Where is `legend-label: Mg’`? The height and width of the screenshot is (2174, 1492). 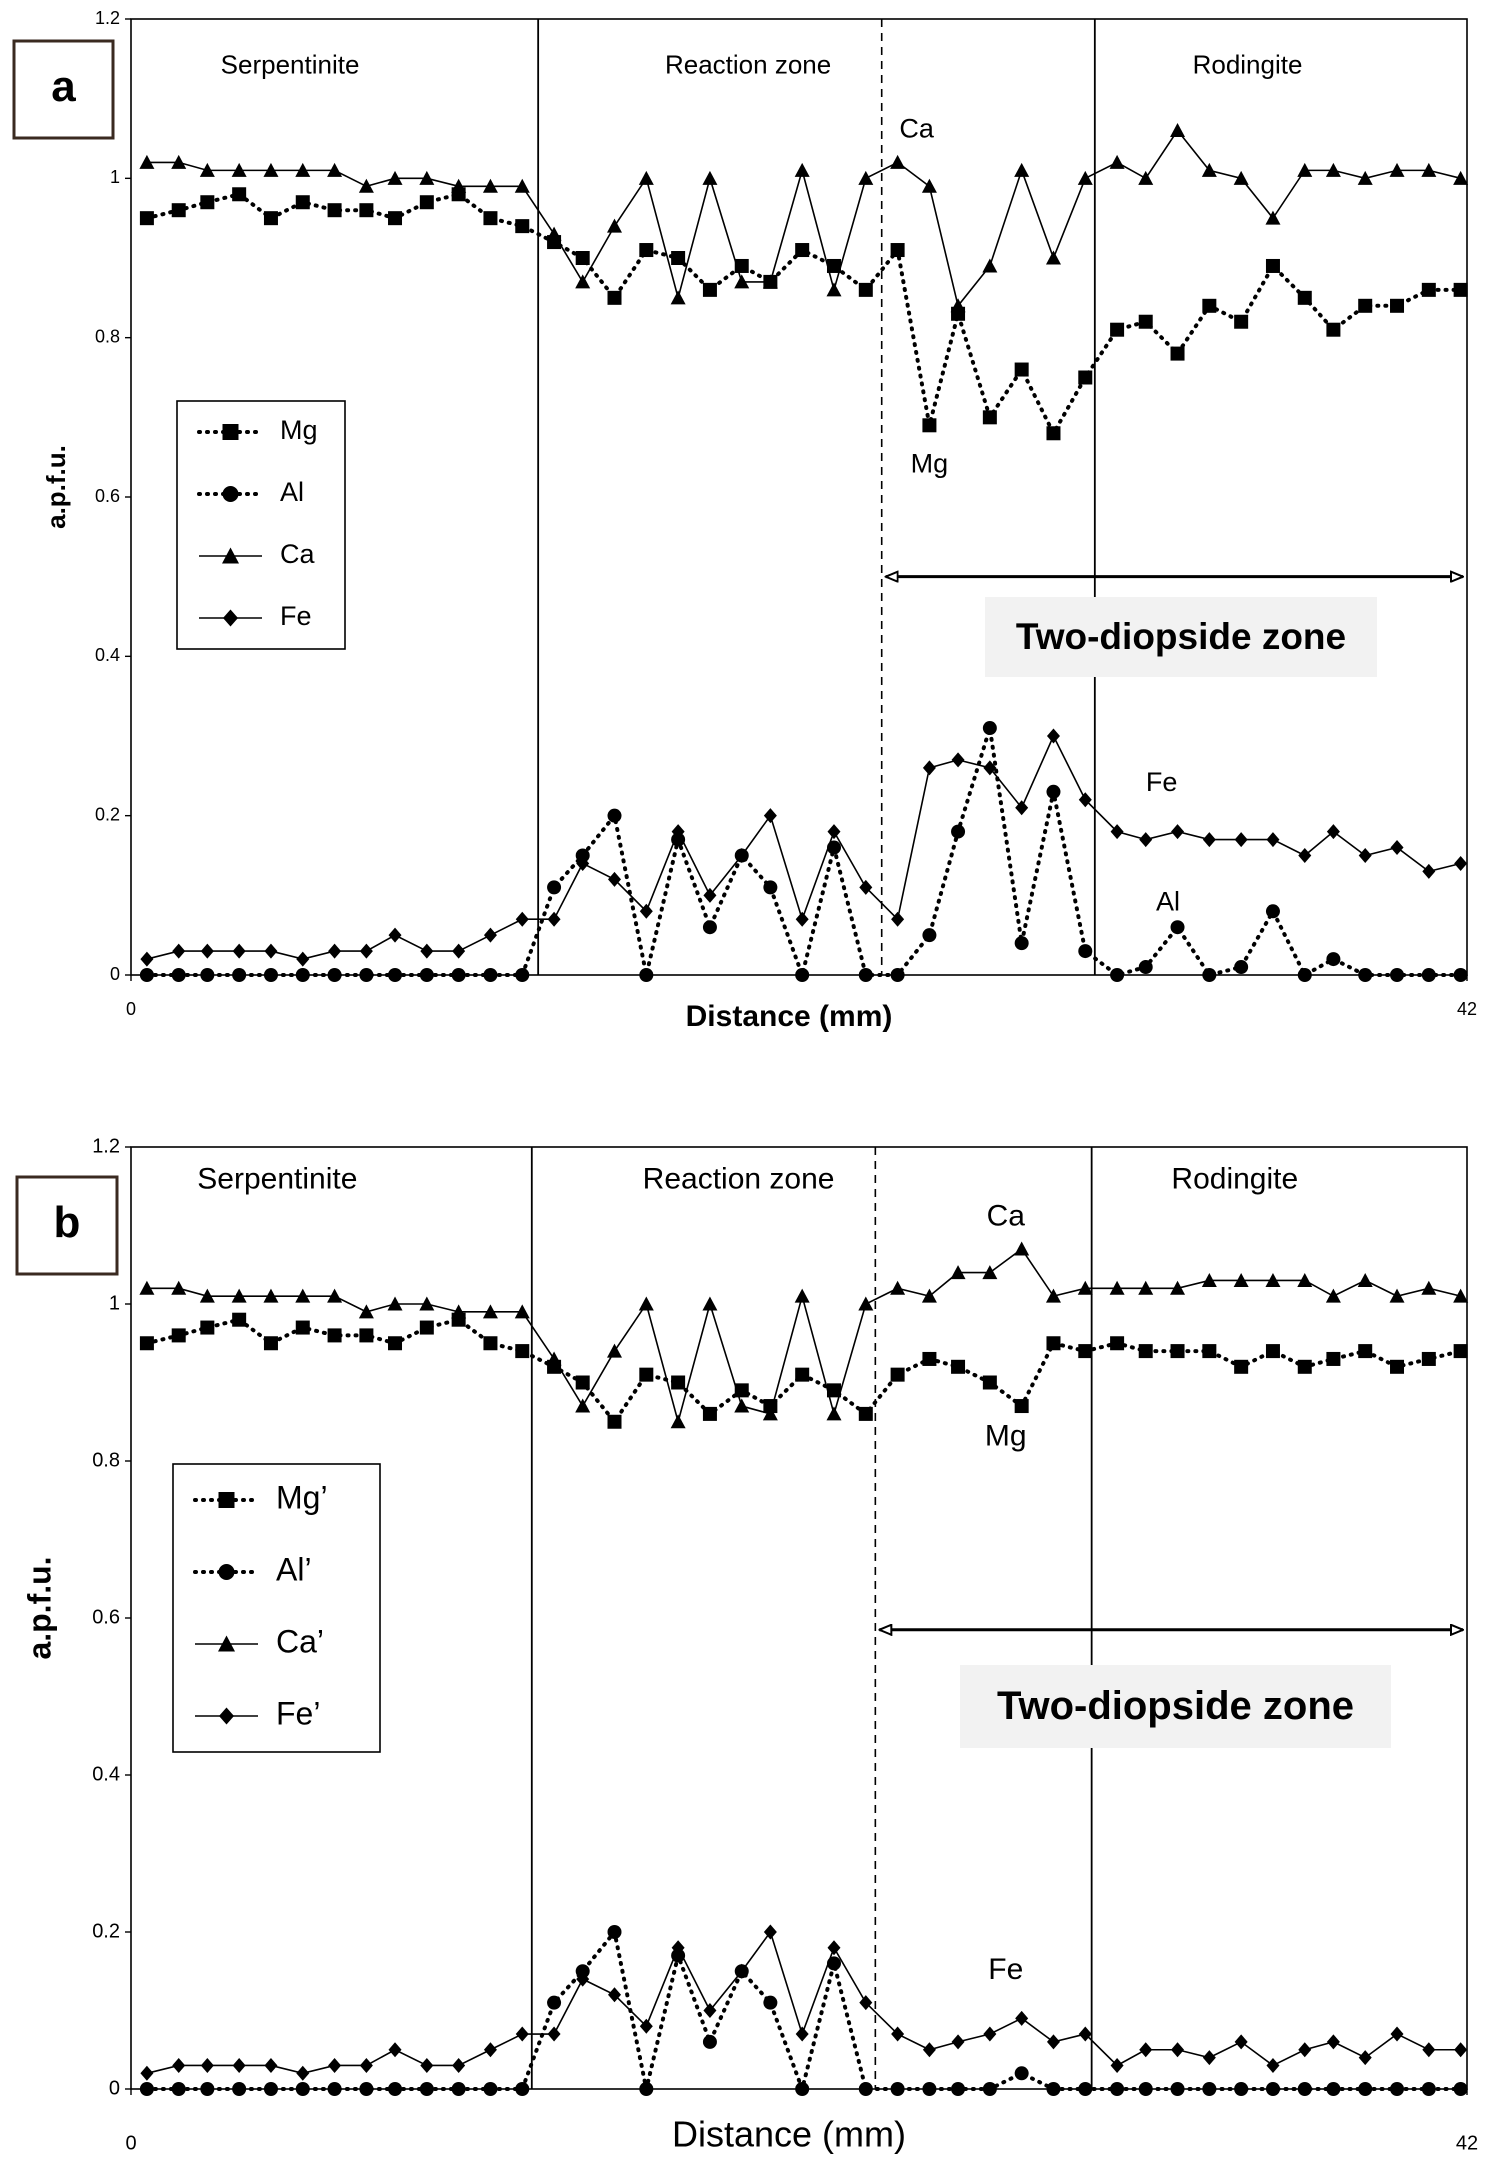
legend-label: Mg’ is located at coordinates (302, 1497).